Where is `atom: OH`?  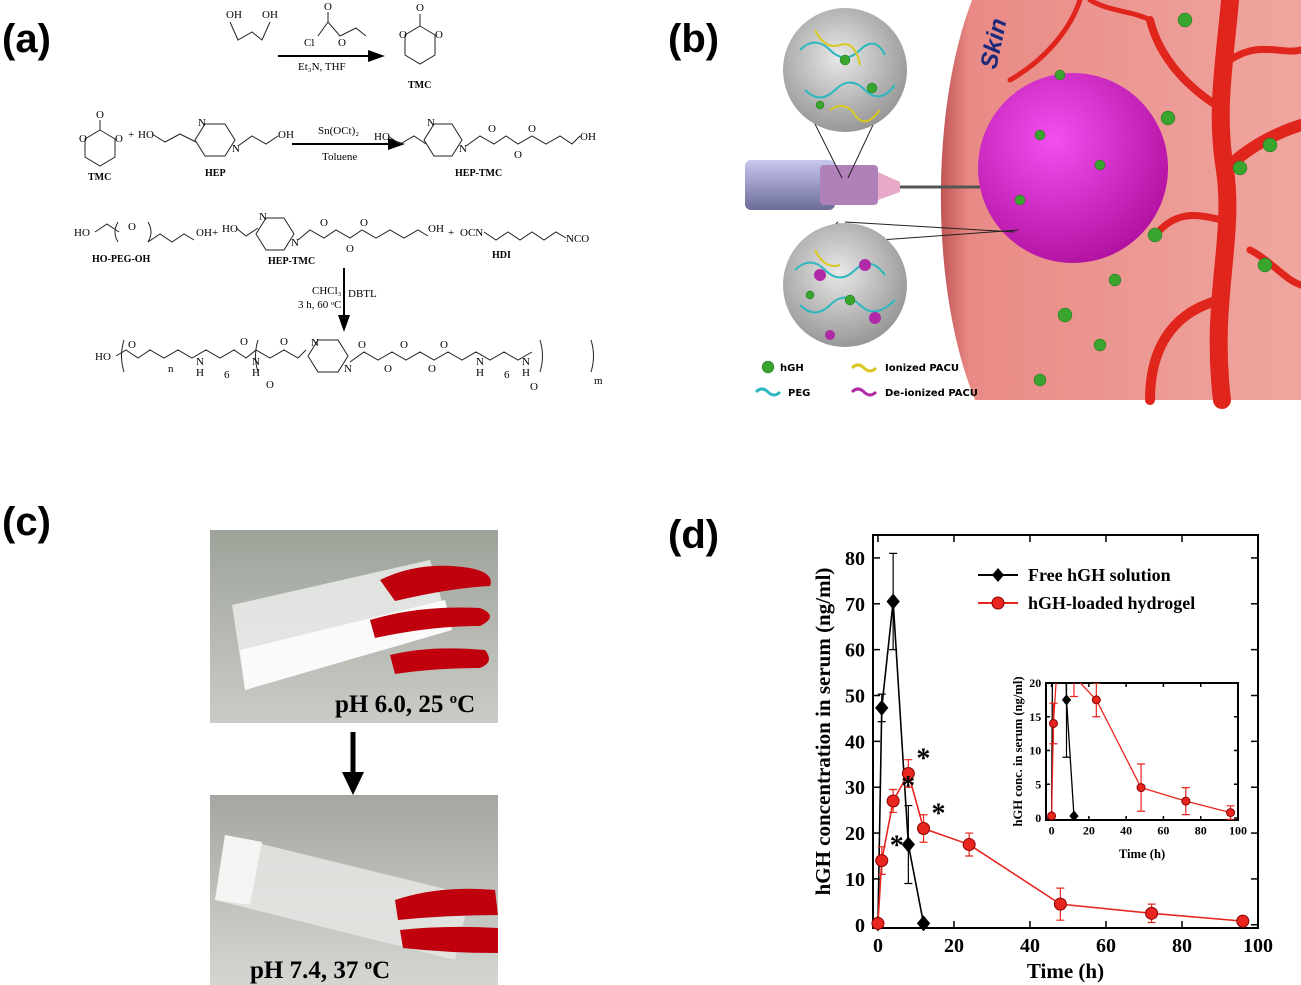 atom: OH is located at coordinates (436, 229).